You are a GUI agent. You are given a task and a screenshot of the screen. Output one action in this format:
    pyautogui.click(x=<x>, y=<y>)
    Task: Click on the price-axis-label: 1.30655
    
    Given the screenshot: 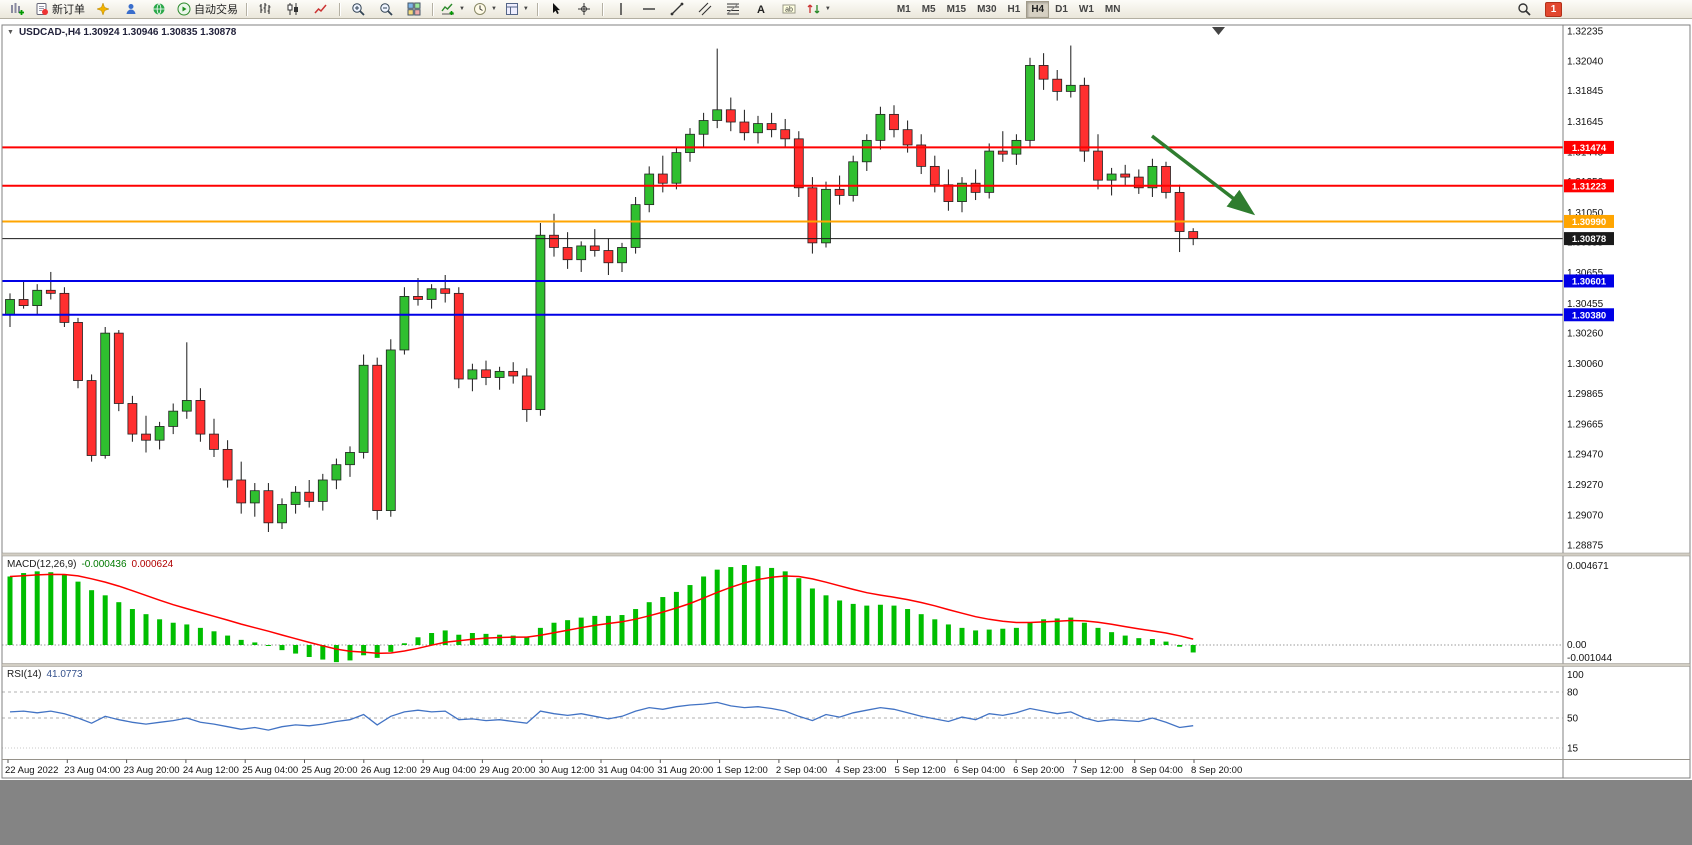 What is the action you would take?
    pyautogui.click(x=1585, y=273)
    